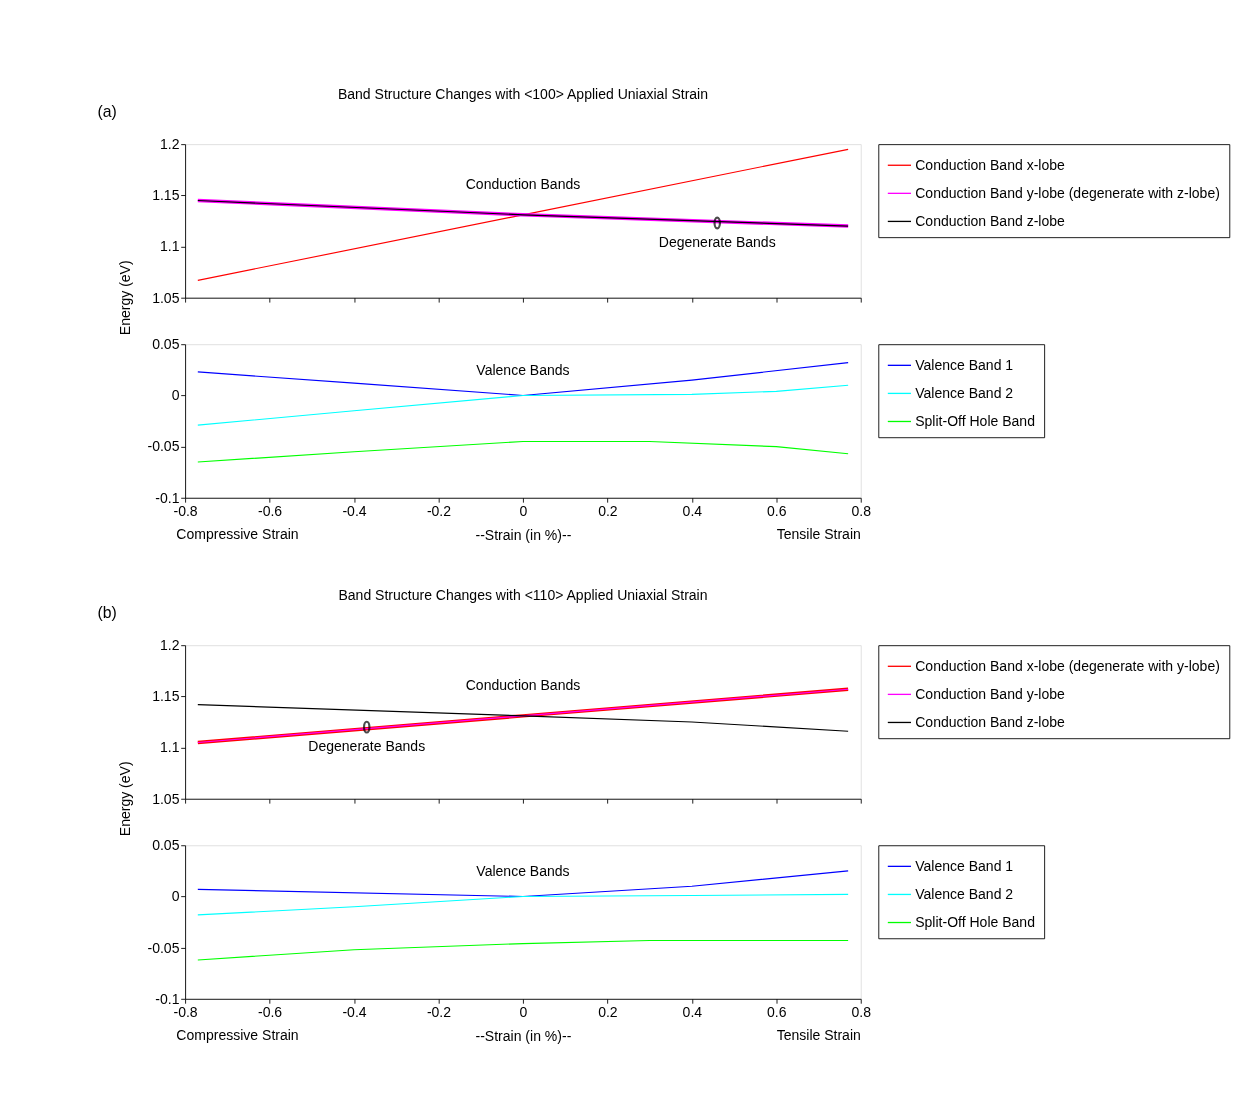 Image resolution: width=1239 pixels, height=1103 pixels. What do you see at coordinates (1067, 192) in the screenshot?
I see `legend-label: Conduction Band y-lobe (degenerate with z-lobe)` at bounding box center [1067, 192].